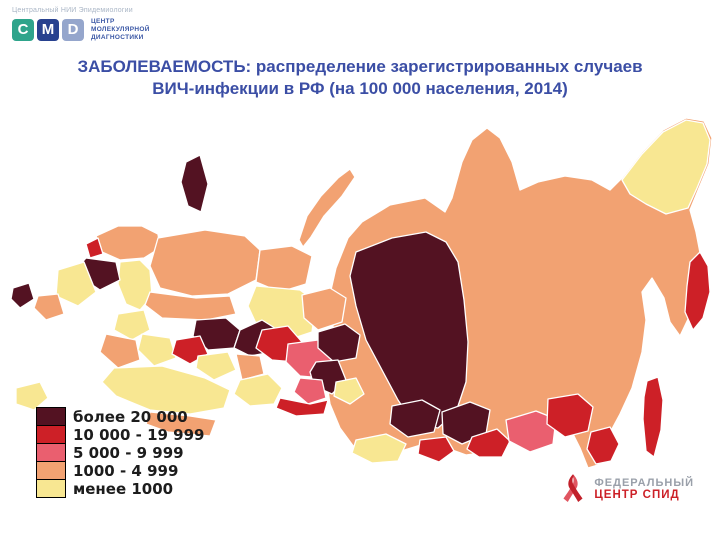 Image resolution: width=720 pixels, height=540 pixels. I want to click on legend-label: более 20 000, so click(130, 416).